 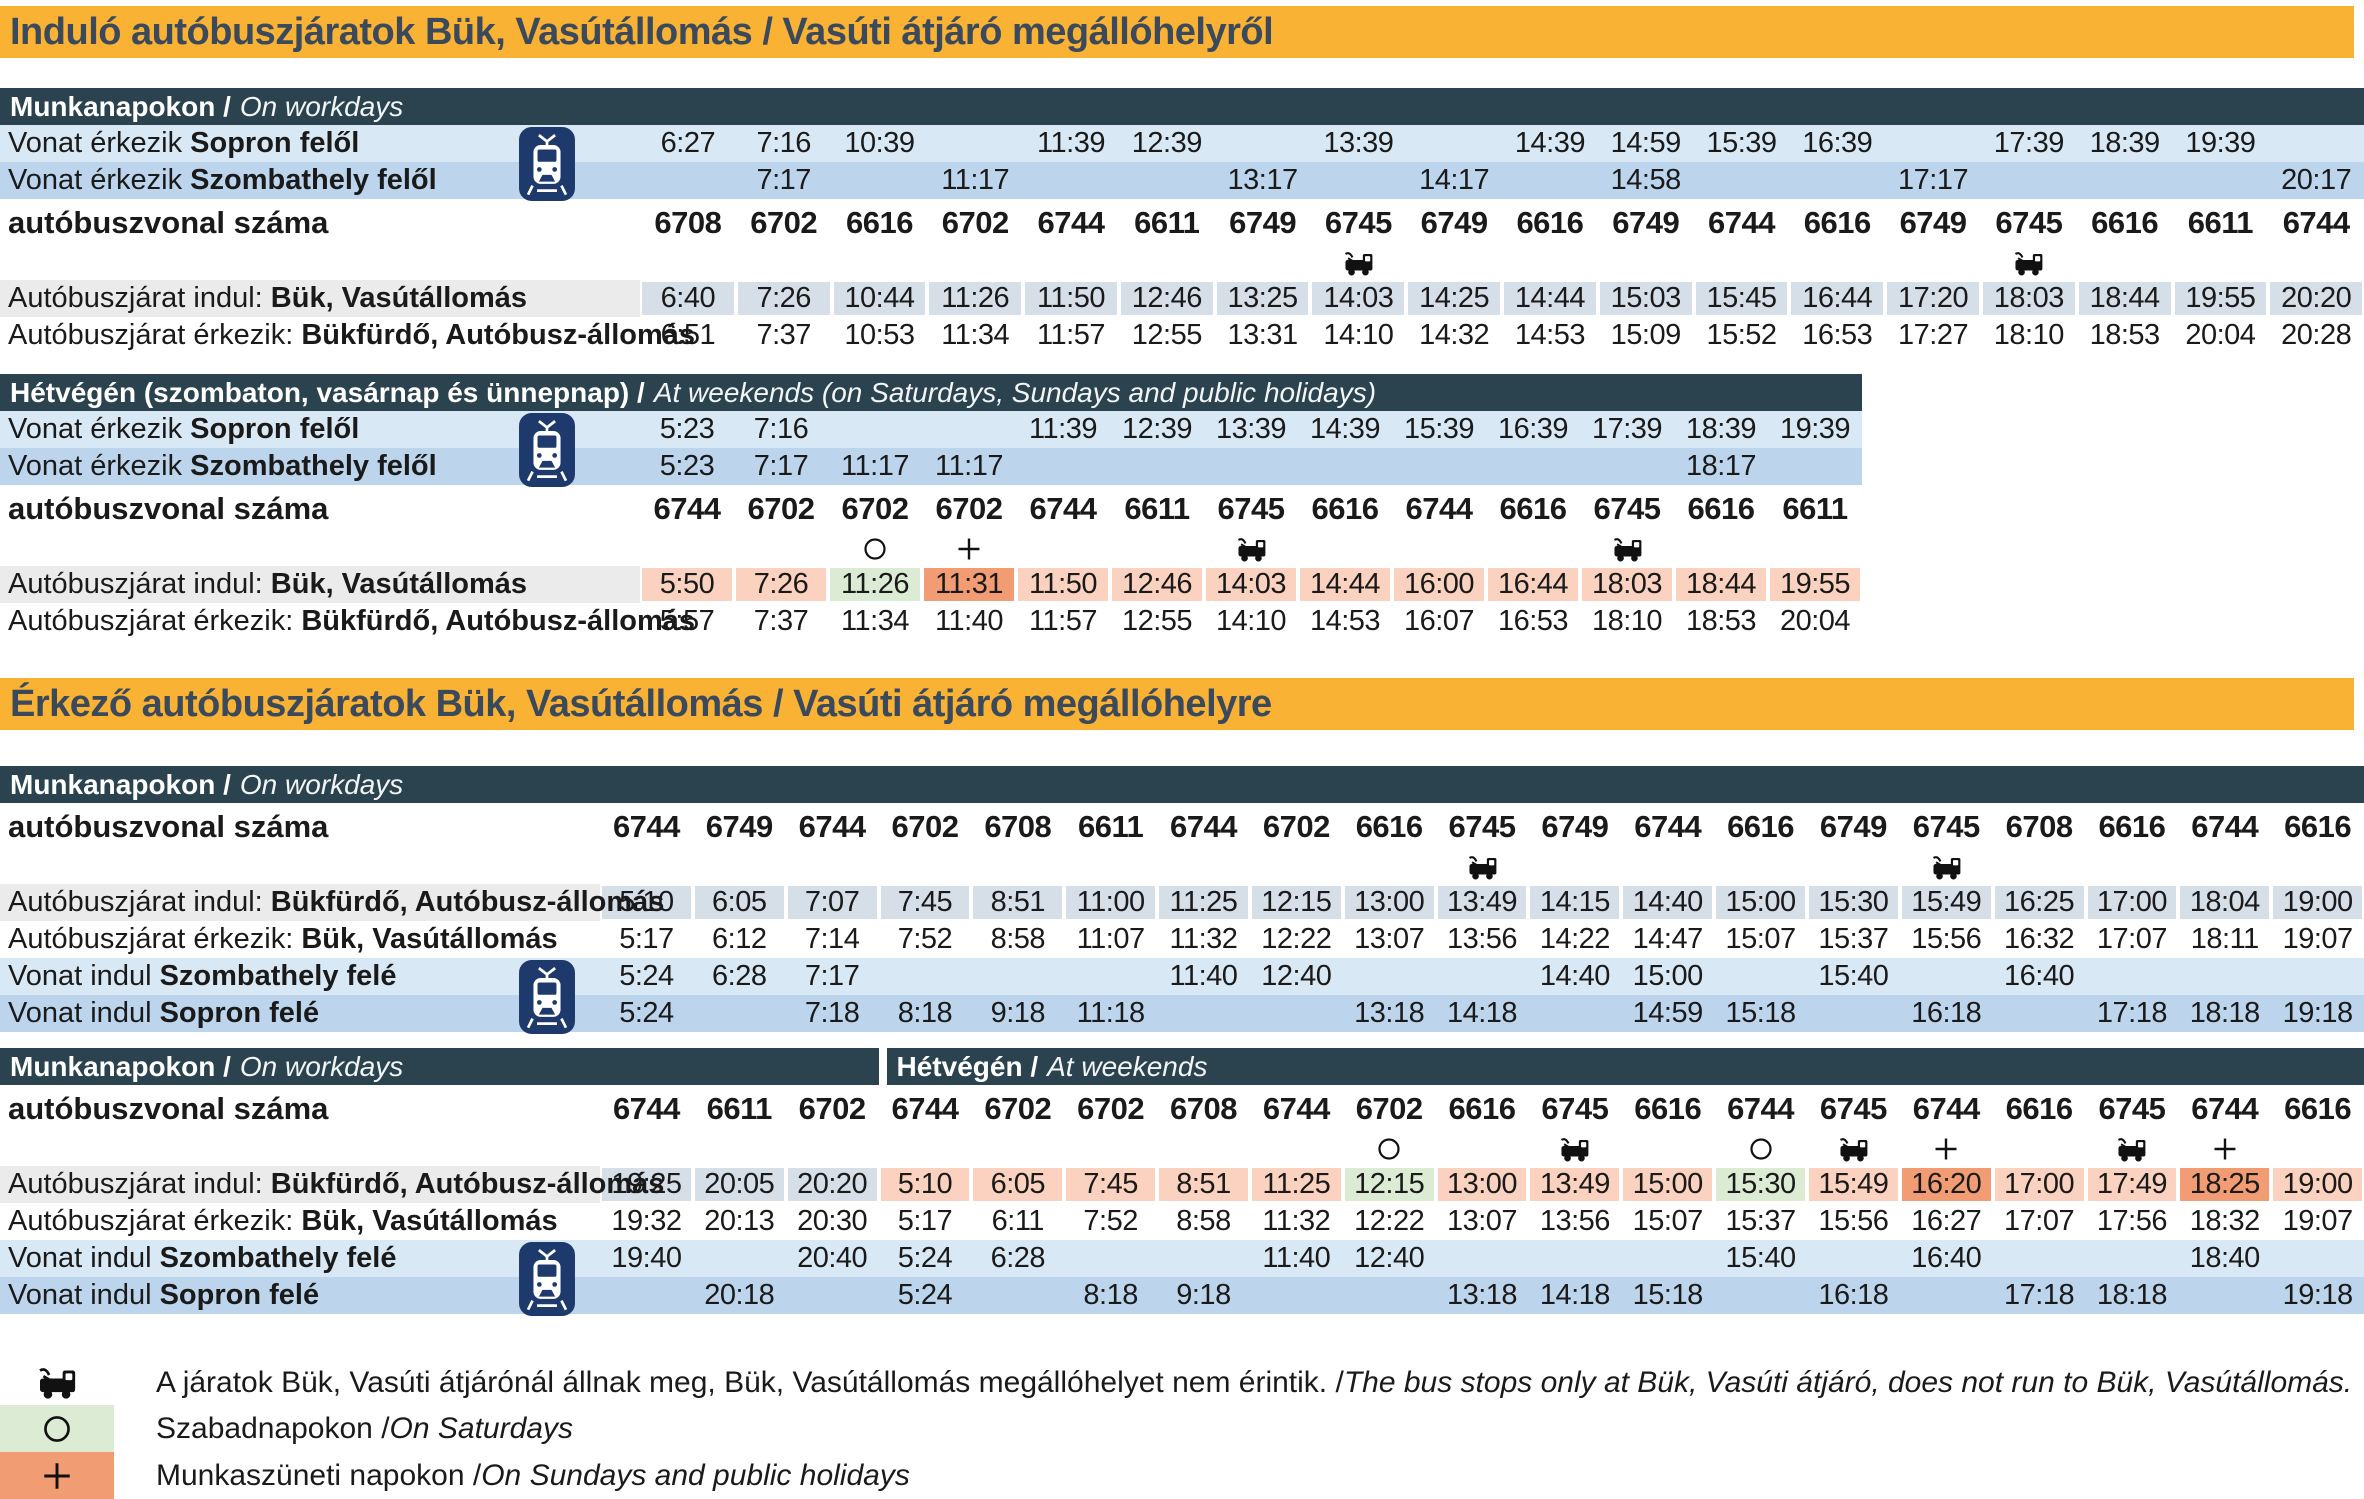 What do you see at coordinates (1533, 584) in the screenshot?
I see `time-cell: 16:44` at bounding box center [1533, 584].